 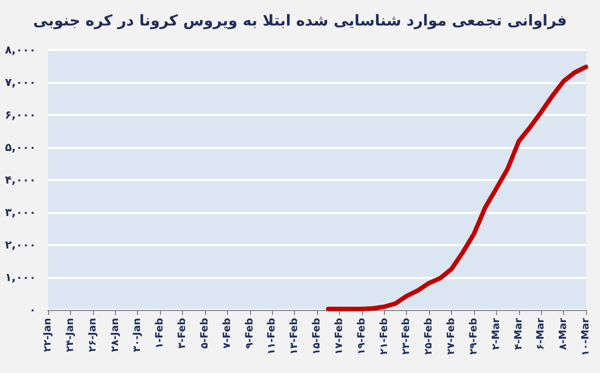 I want to click on x-tick-label: ۱۵-Feb, so click(x=317, y=336).